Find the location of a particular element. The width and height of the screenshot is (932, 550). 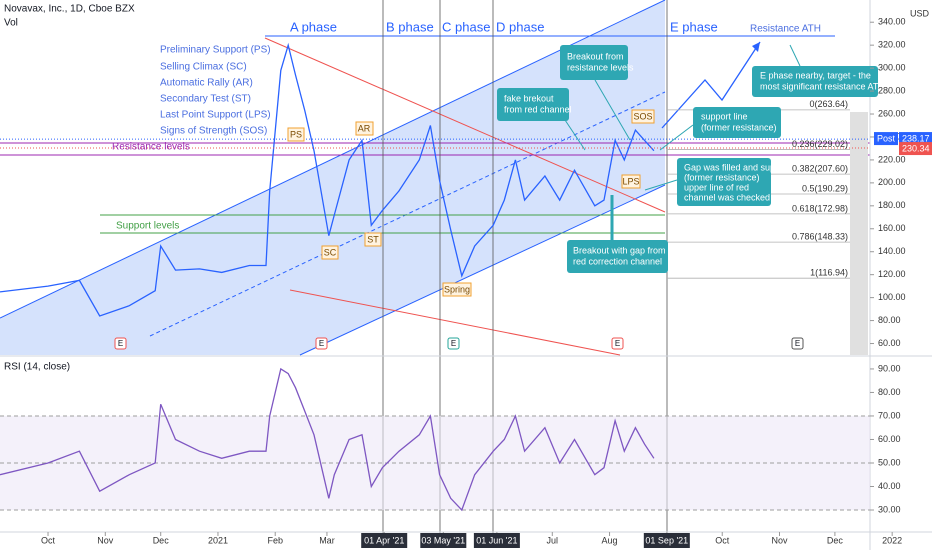

wyckoff-legend: Signs of Strength (SOS) is located at coordinates (213, 131).